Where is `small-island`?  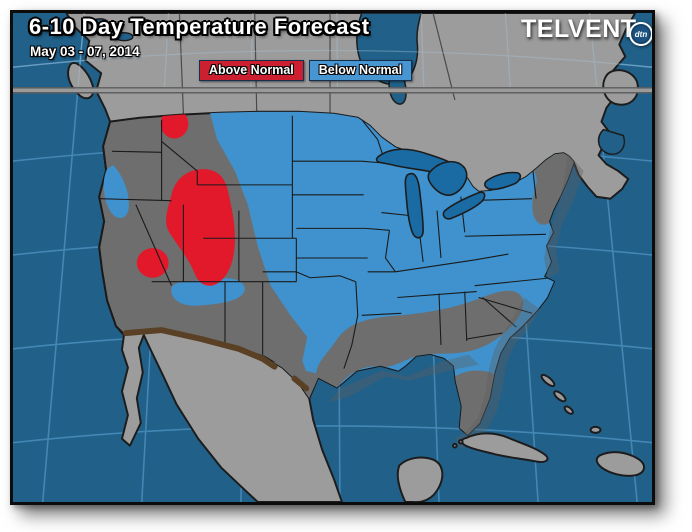
small-island is located at coordinates (595, 429).